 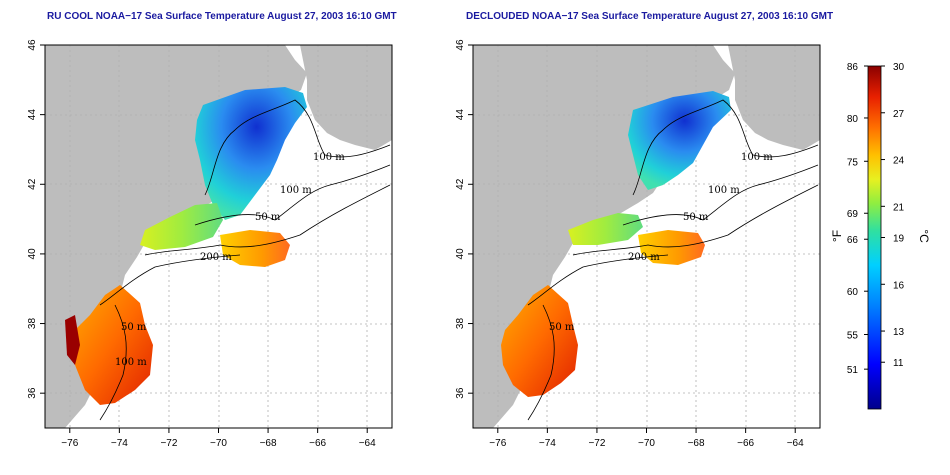 I want to click on fahrenheit-tick-label: 60, so click(x=853, y=292).